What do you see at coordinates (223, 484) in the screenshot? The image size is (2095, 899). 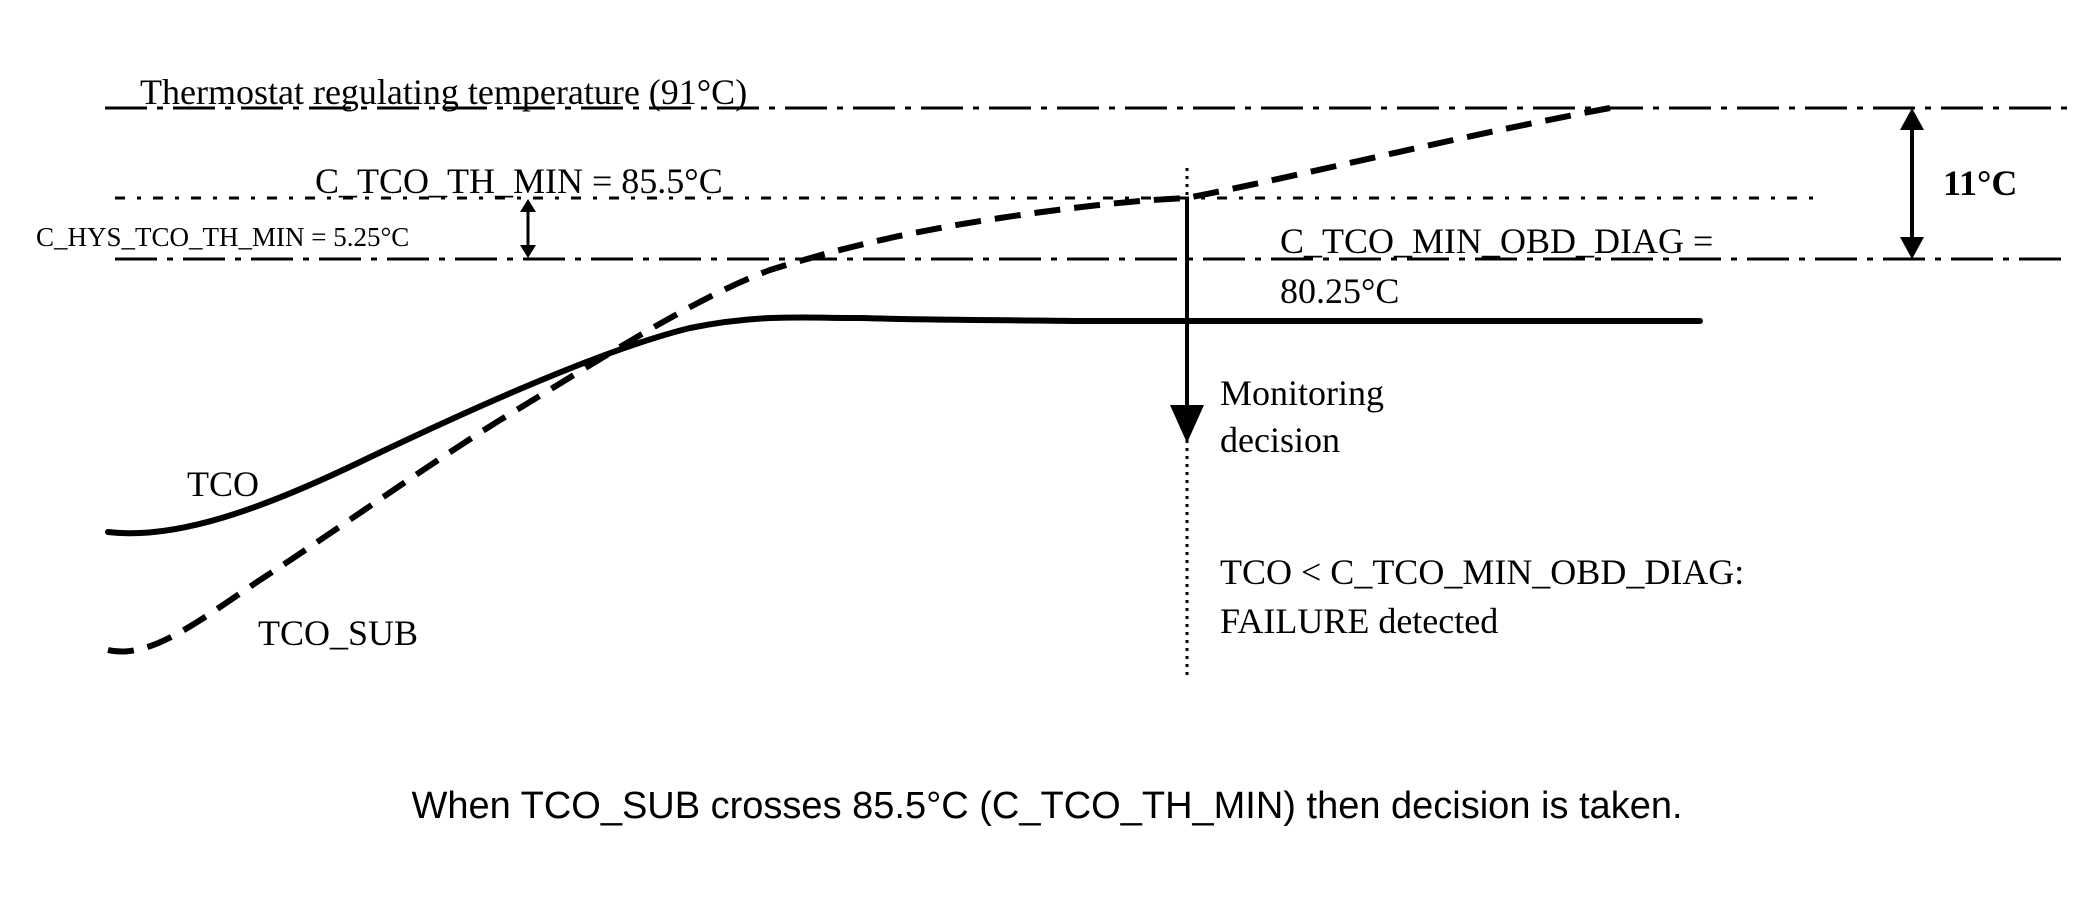 I see `tco-label: TCO` at bounding box center [223, 484].